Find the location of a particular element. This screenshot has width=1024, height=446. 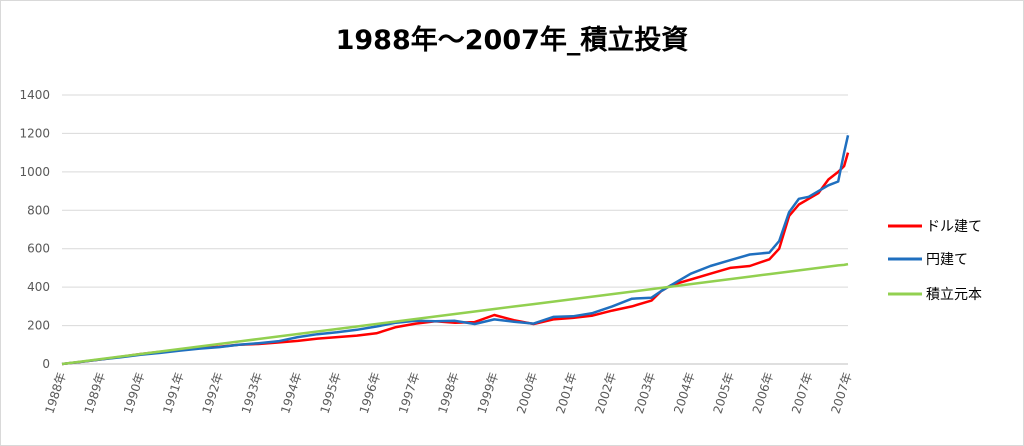

x-tick-label: 2002年 is located at coordinates (606, 393).